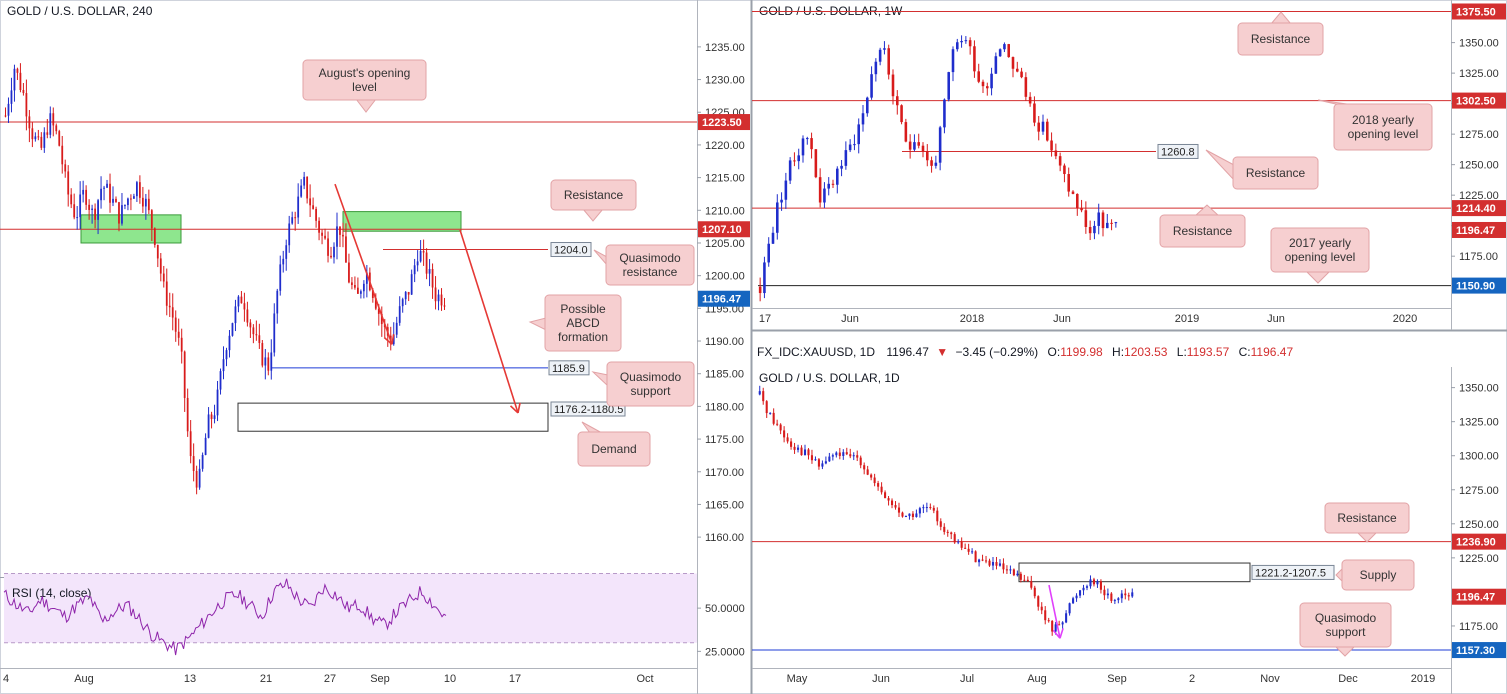 The height and width of the screenshot is (694, 1507). I want to click on weekly-price-tag: 1150.90, so click(1475, 287).